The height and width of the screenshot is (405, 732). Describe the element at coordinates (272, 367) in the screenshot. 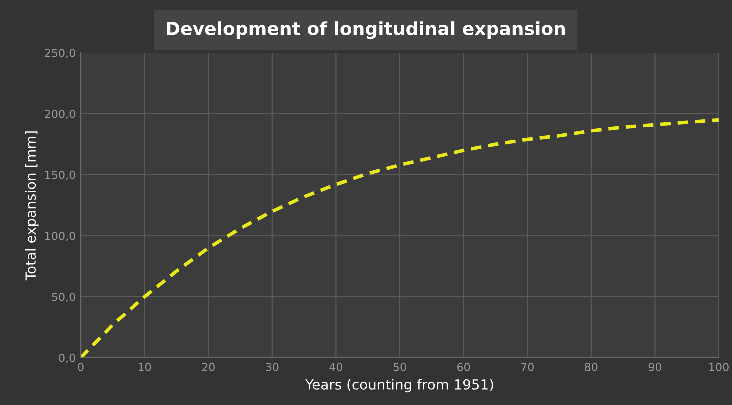

I see `x-tick-label: 30` at that location.